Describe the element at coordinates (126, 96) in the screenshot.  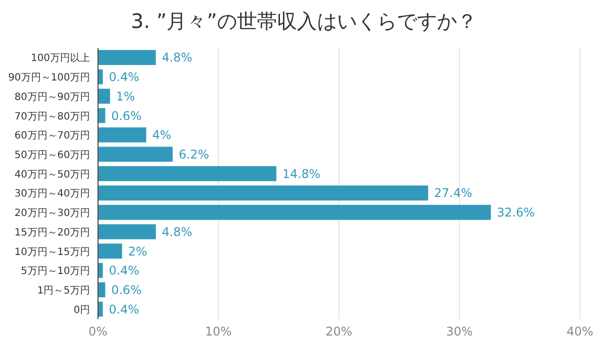
I see `data-label: 1%` at that location.